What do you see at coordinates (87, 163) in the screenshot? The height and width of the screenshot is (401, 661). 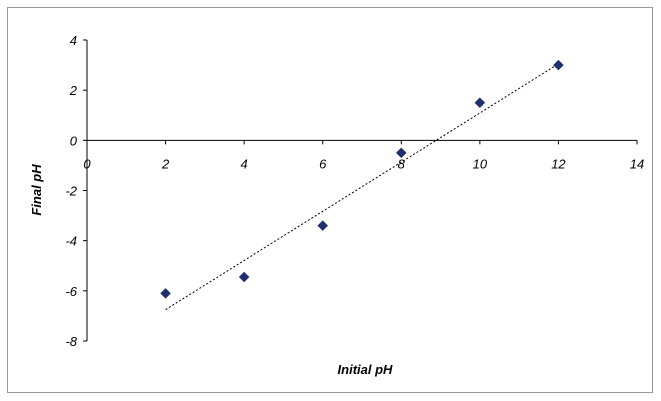 I see `x-tick-label: 0` at bounding box center [87, 163].